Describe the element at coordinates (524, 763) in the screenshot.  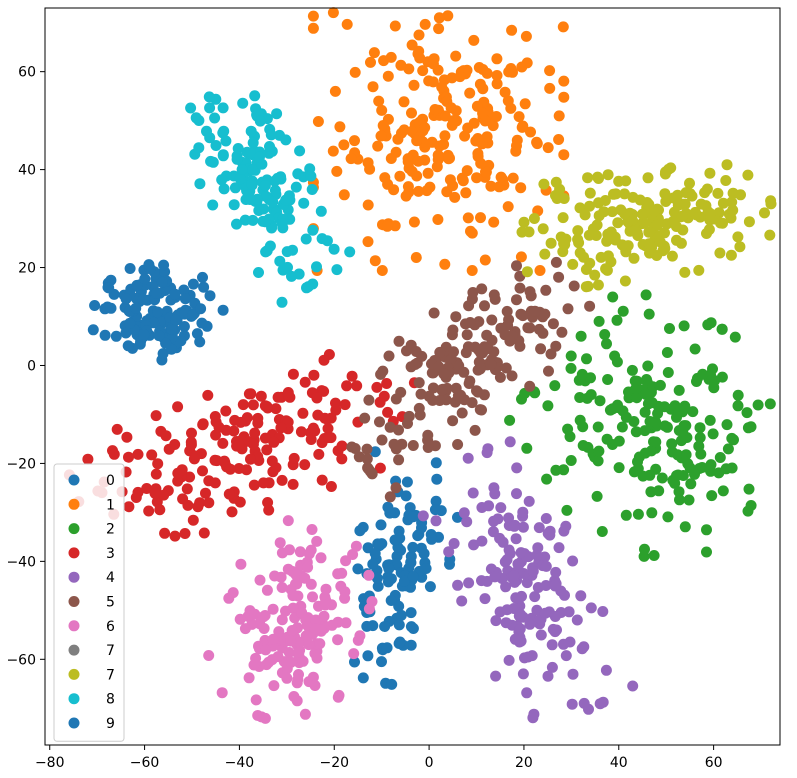
I see `x-tick-label: 20` at that location.